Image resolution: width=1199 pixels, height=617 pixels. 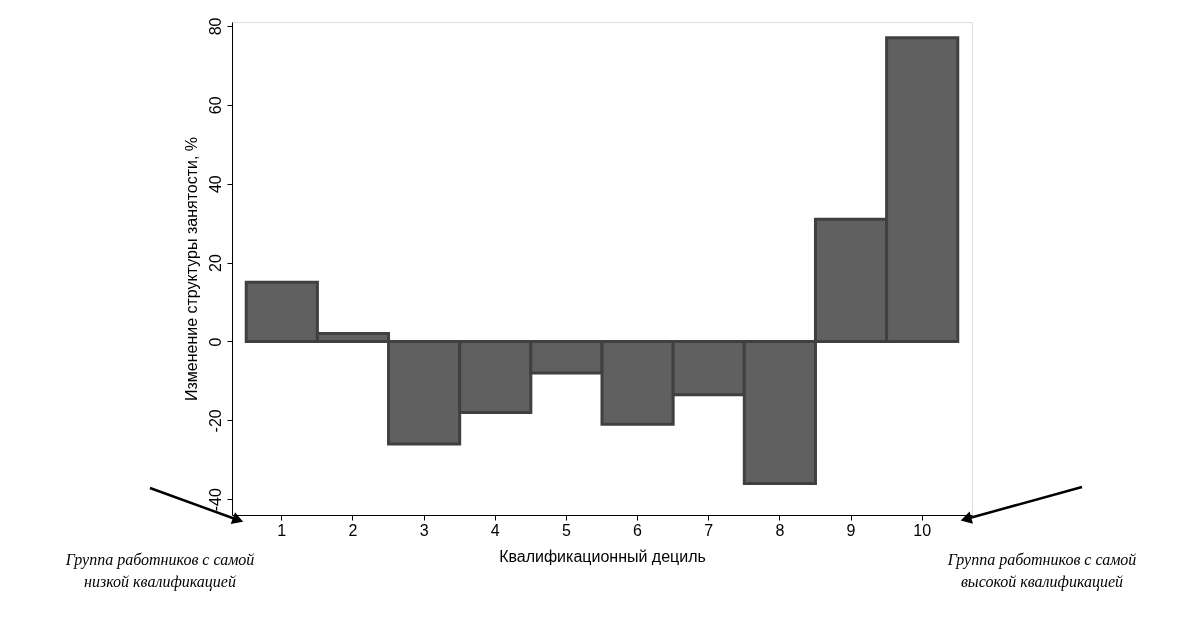 I want to click on y-tick-label: 40, so click(x=215, y=184).